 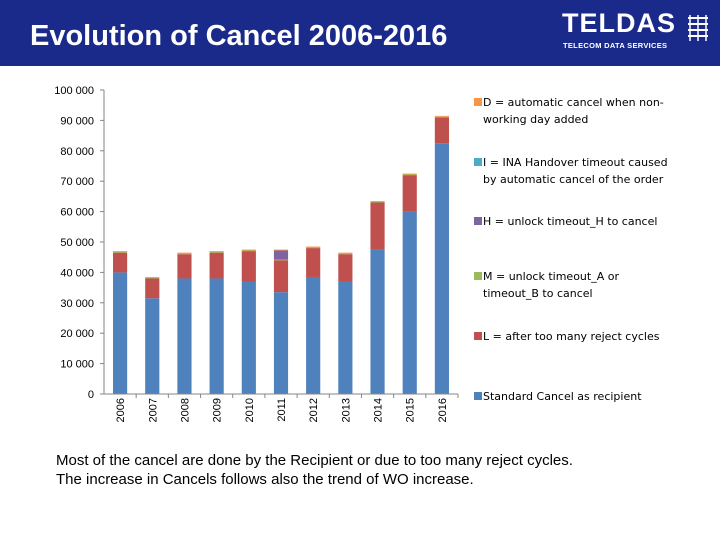 I want to click on y-tick-label: 90 000, so click(x=77, y=121).